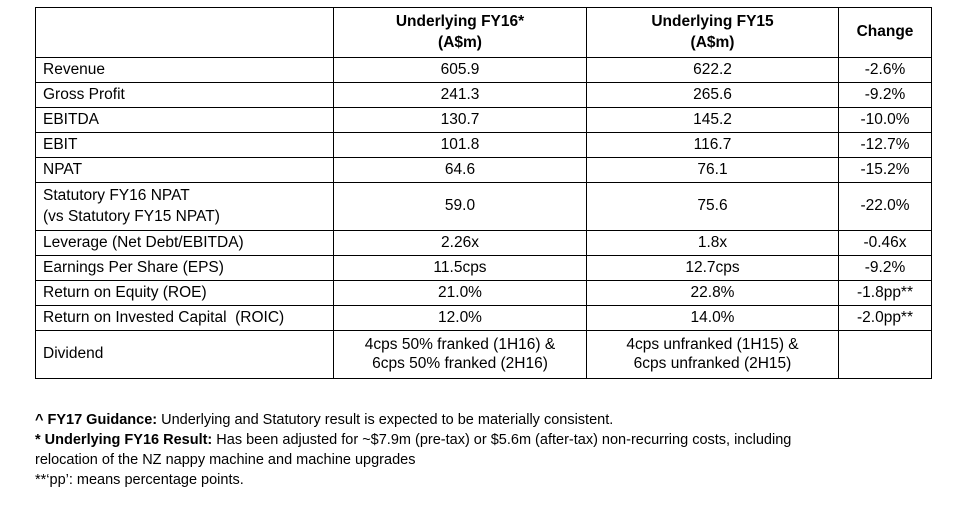  I want to click on row-fy15: 265.6, so click(712, 95).